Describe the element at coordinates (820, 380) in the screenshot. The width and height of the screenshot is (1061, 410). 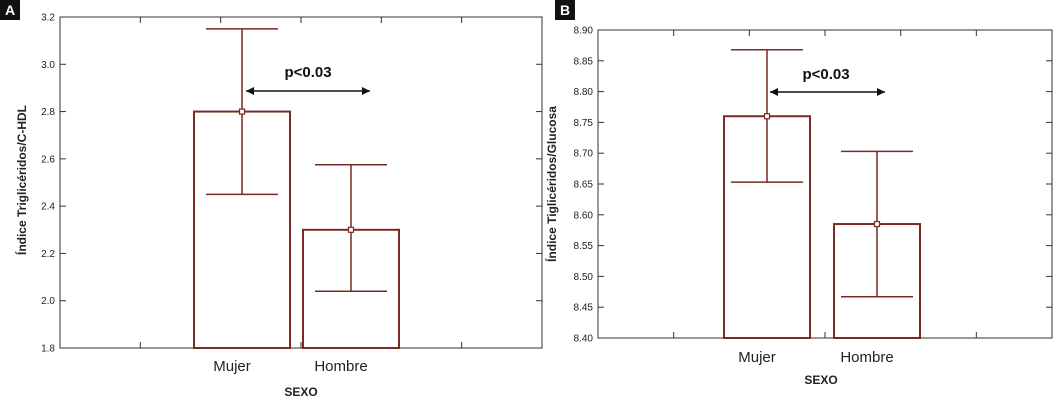
I see `panel-b-xlabel: SEXO` at that location.